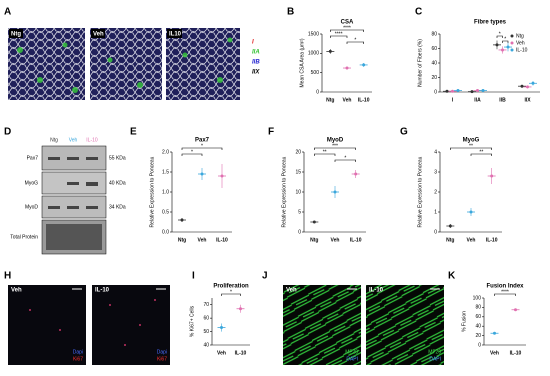 This screenshot has width=550, height=376. What do you see at coordinates (73, 140) in the screenshot?
I see `lane-label: Veh` at bounding box center [73, 140].